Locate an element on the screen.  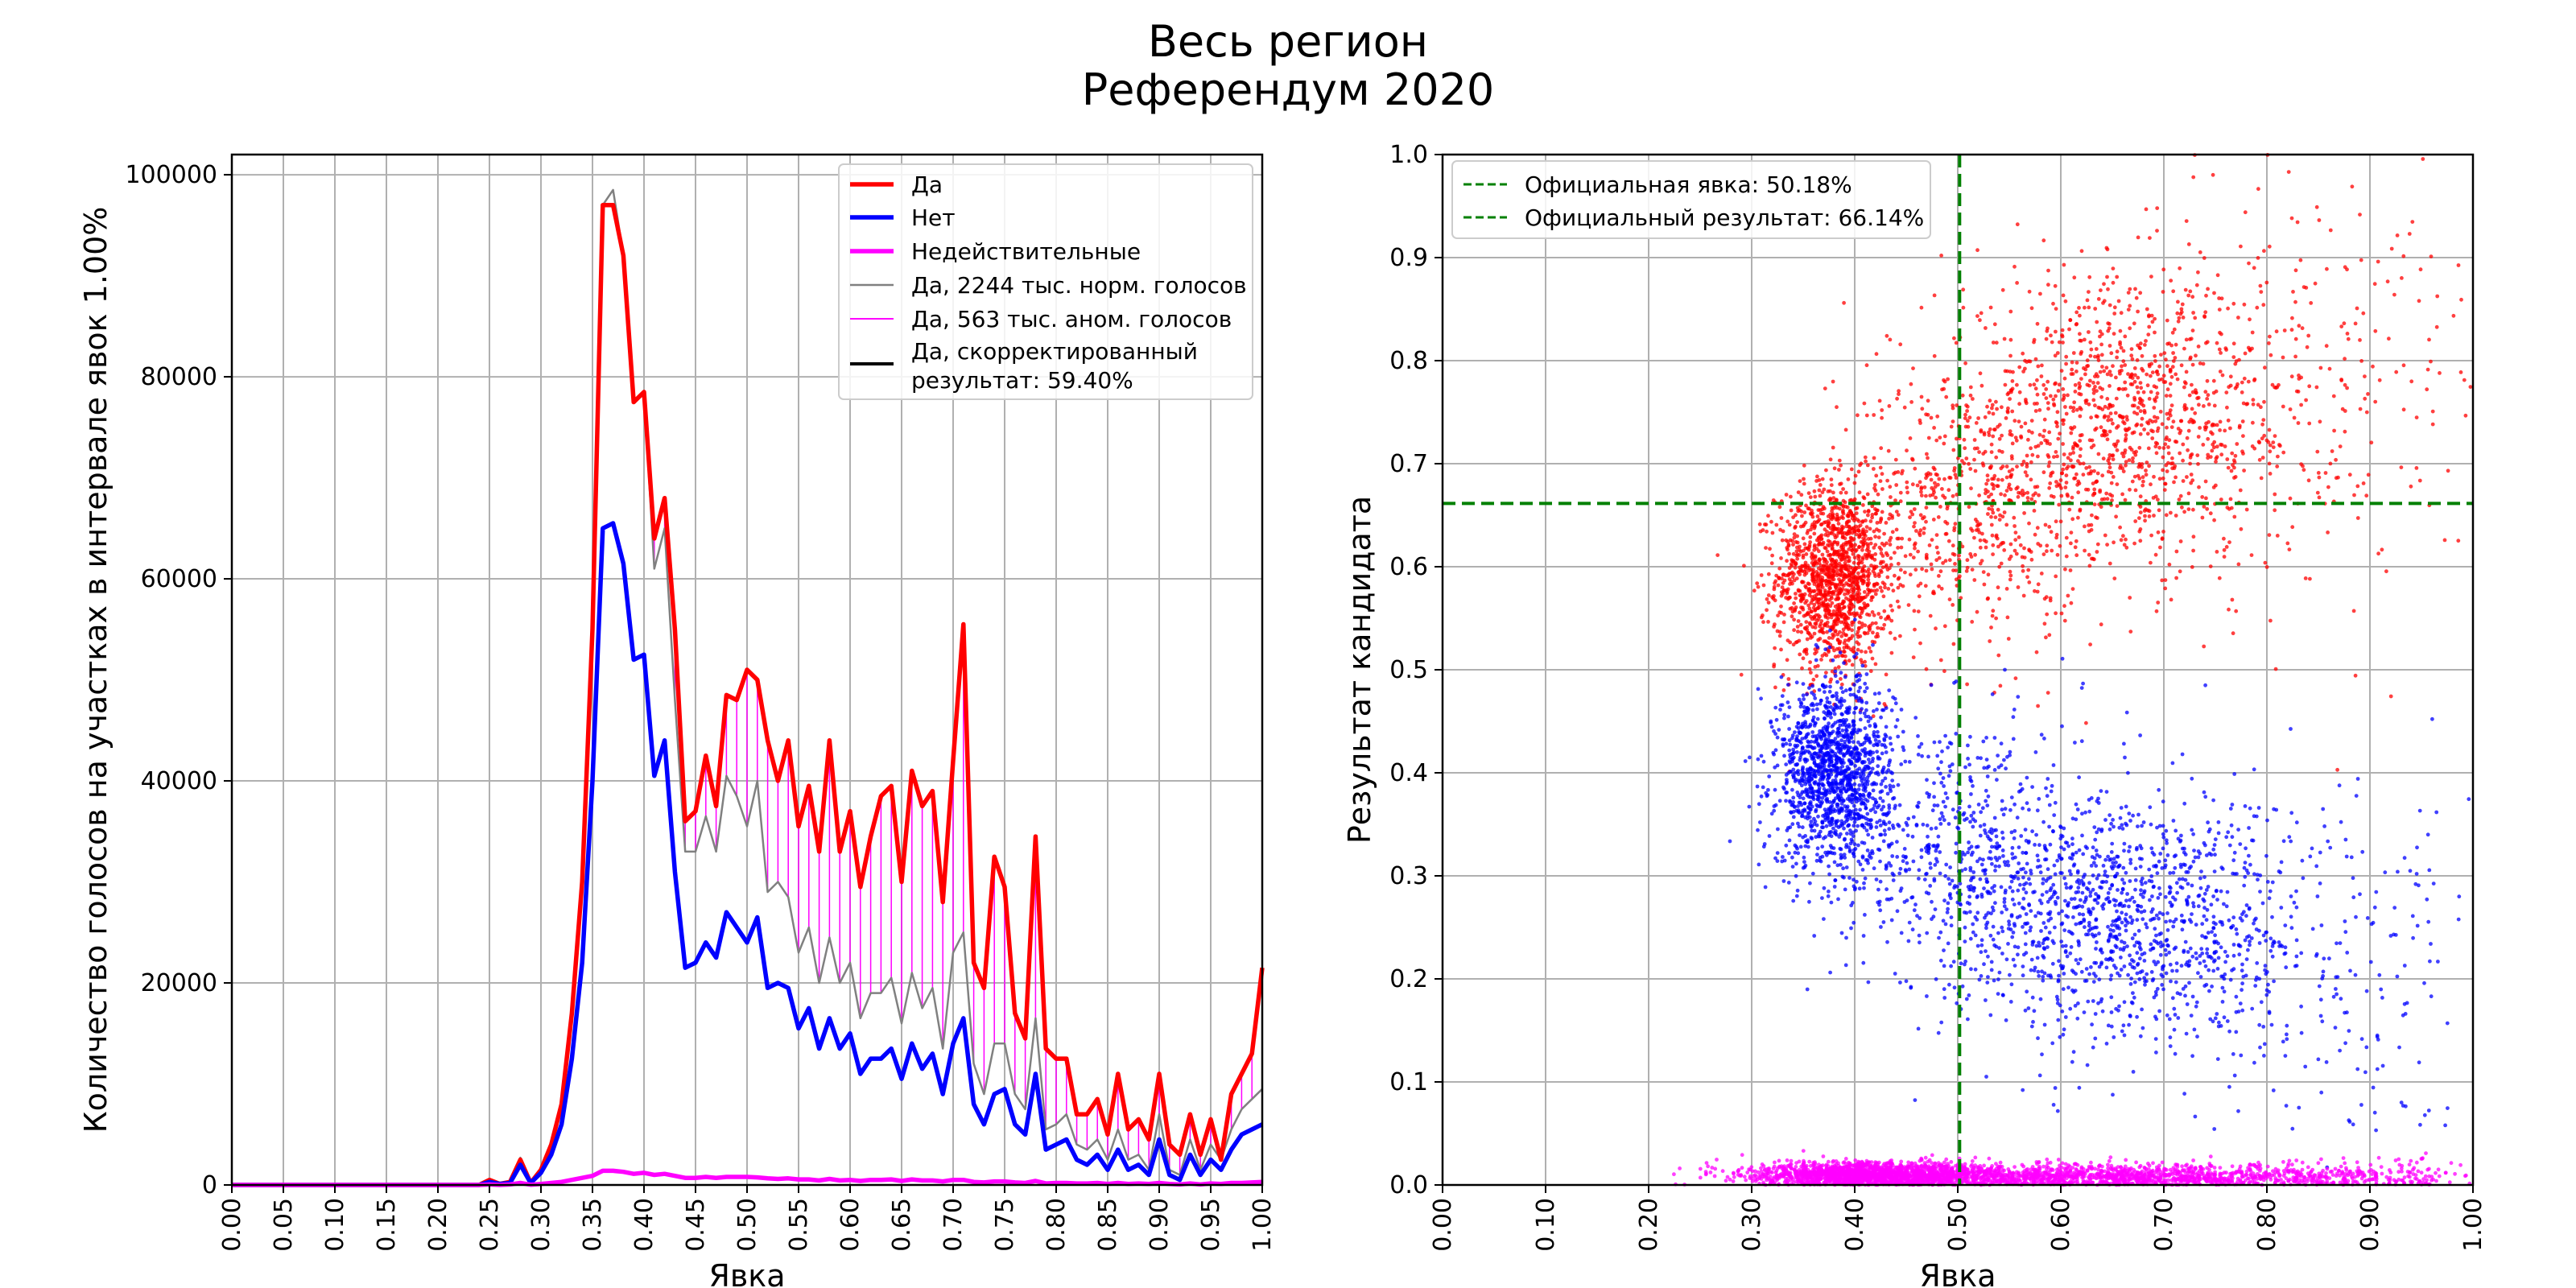
left-x-tick-label: 0.75 is located at coordinates (1005, 1225).